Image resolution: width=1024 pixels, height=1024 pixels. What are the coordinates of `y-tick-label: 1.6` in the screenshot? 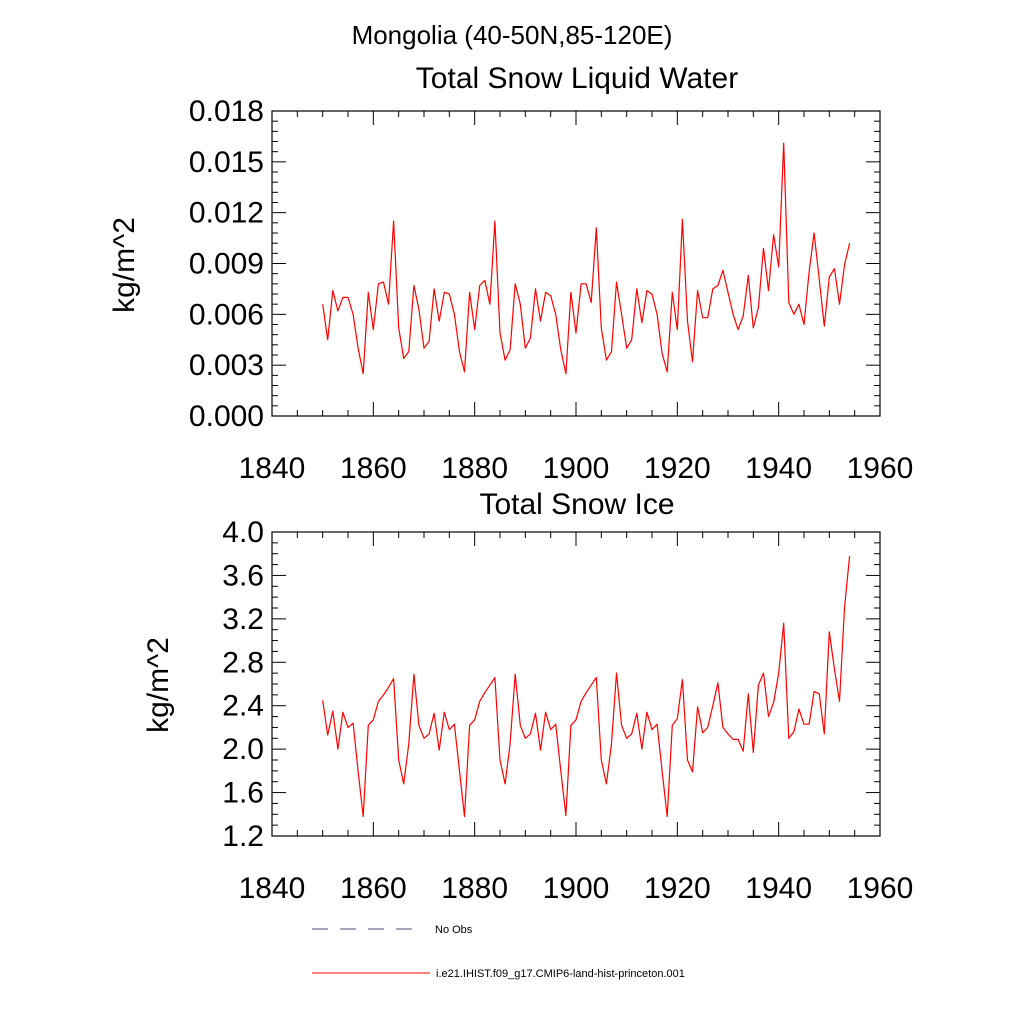 It's located at (243, 793).